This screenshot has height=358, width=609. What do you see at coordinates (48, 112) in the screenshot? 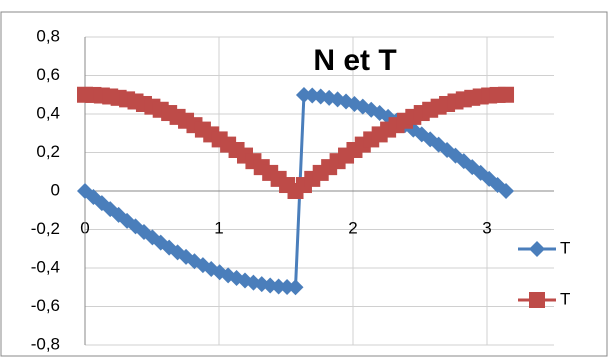
I see `y-tick-label: 0,4` at bounding box center [48, 112].